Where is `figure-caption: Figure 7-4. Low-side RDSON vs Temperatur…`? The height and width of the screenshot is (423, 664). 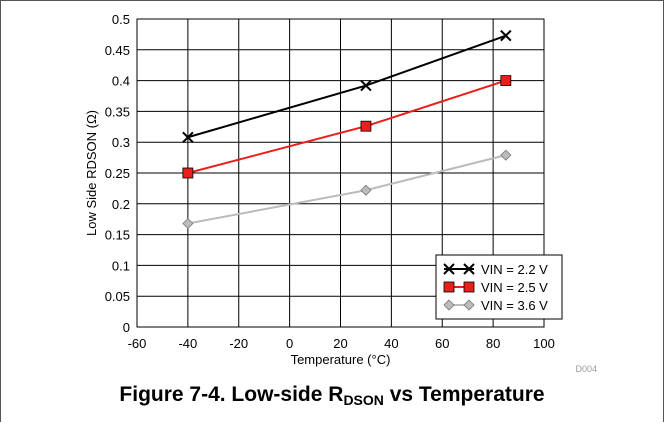 figure-caption: Figure 7-4. Low-side RDSON vs Temperatur… is located at coordinates (332, 395).